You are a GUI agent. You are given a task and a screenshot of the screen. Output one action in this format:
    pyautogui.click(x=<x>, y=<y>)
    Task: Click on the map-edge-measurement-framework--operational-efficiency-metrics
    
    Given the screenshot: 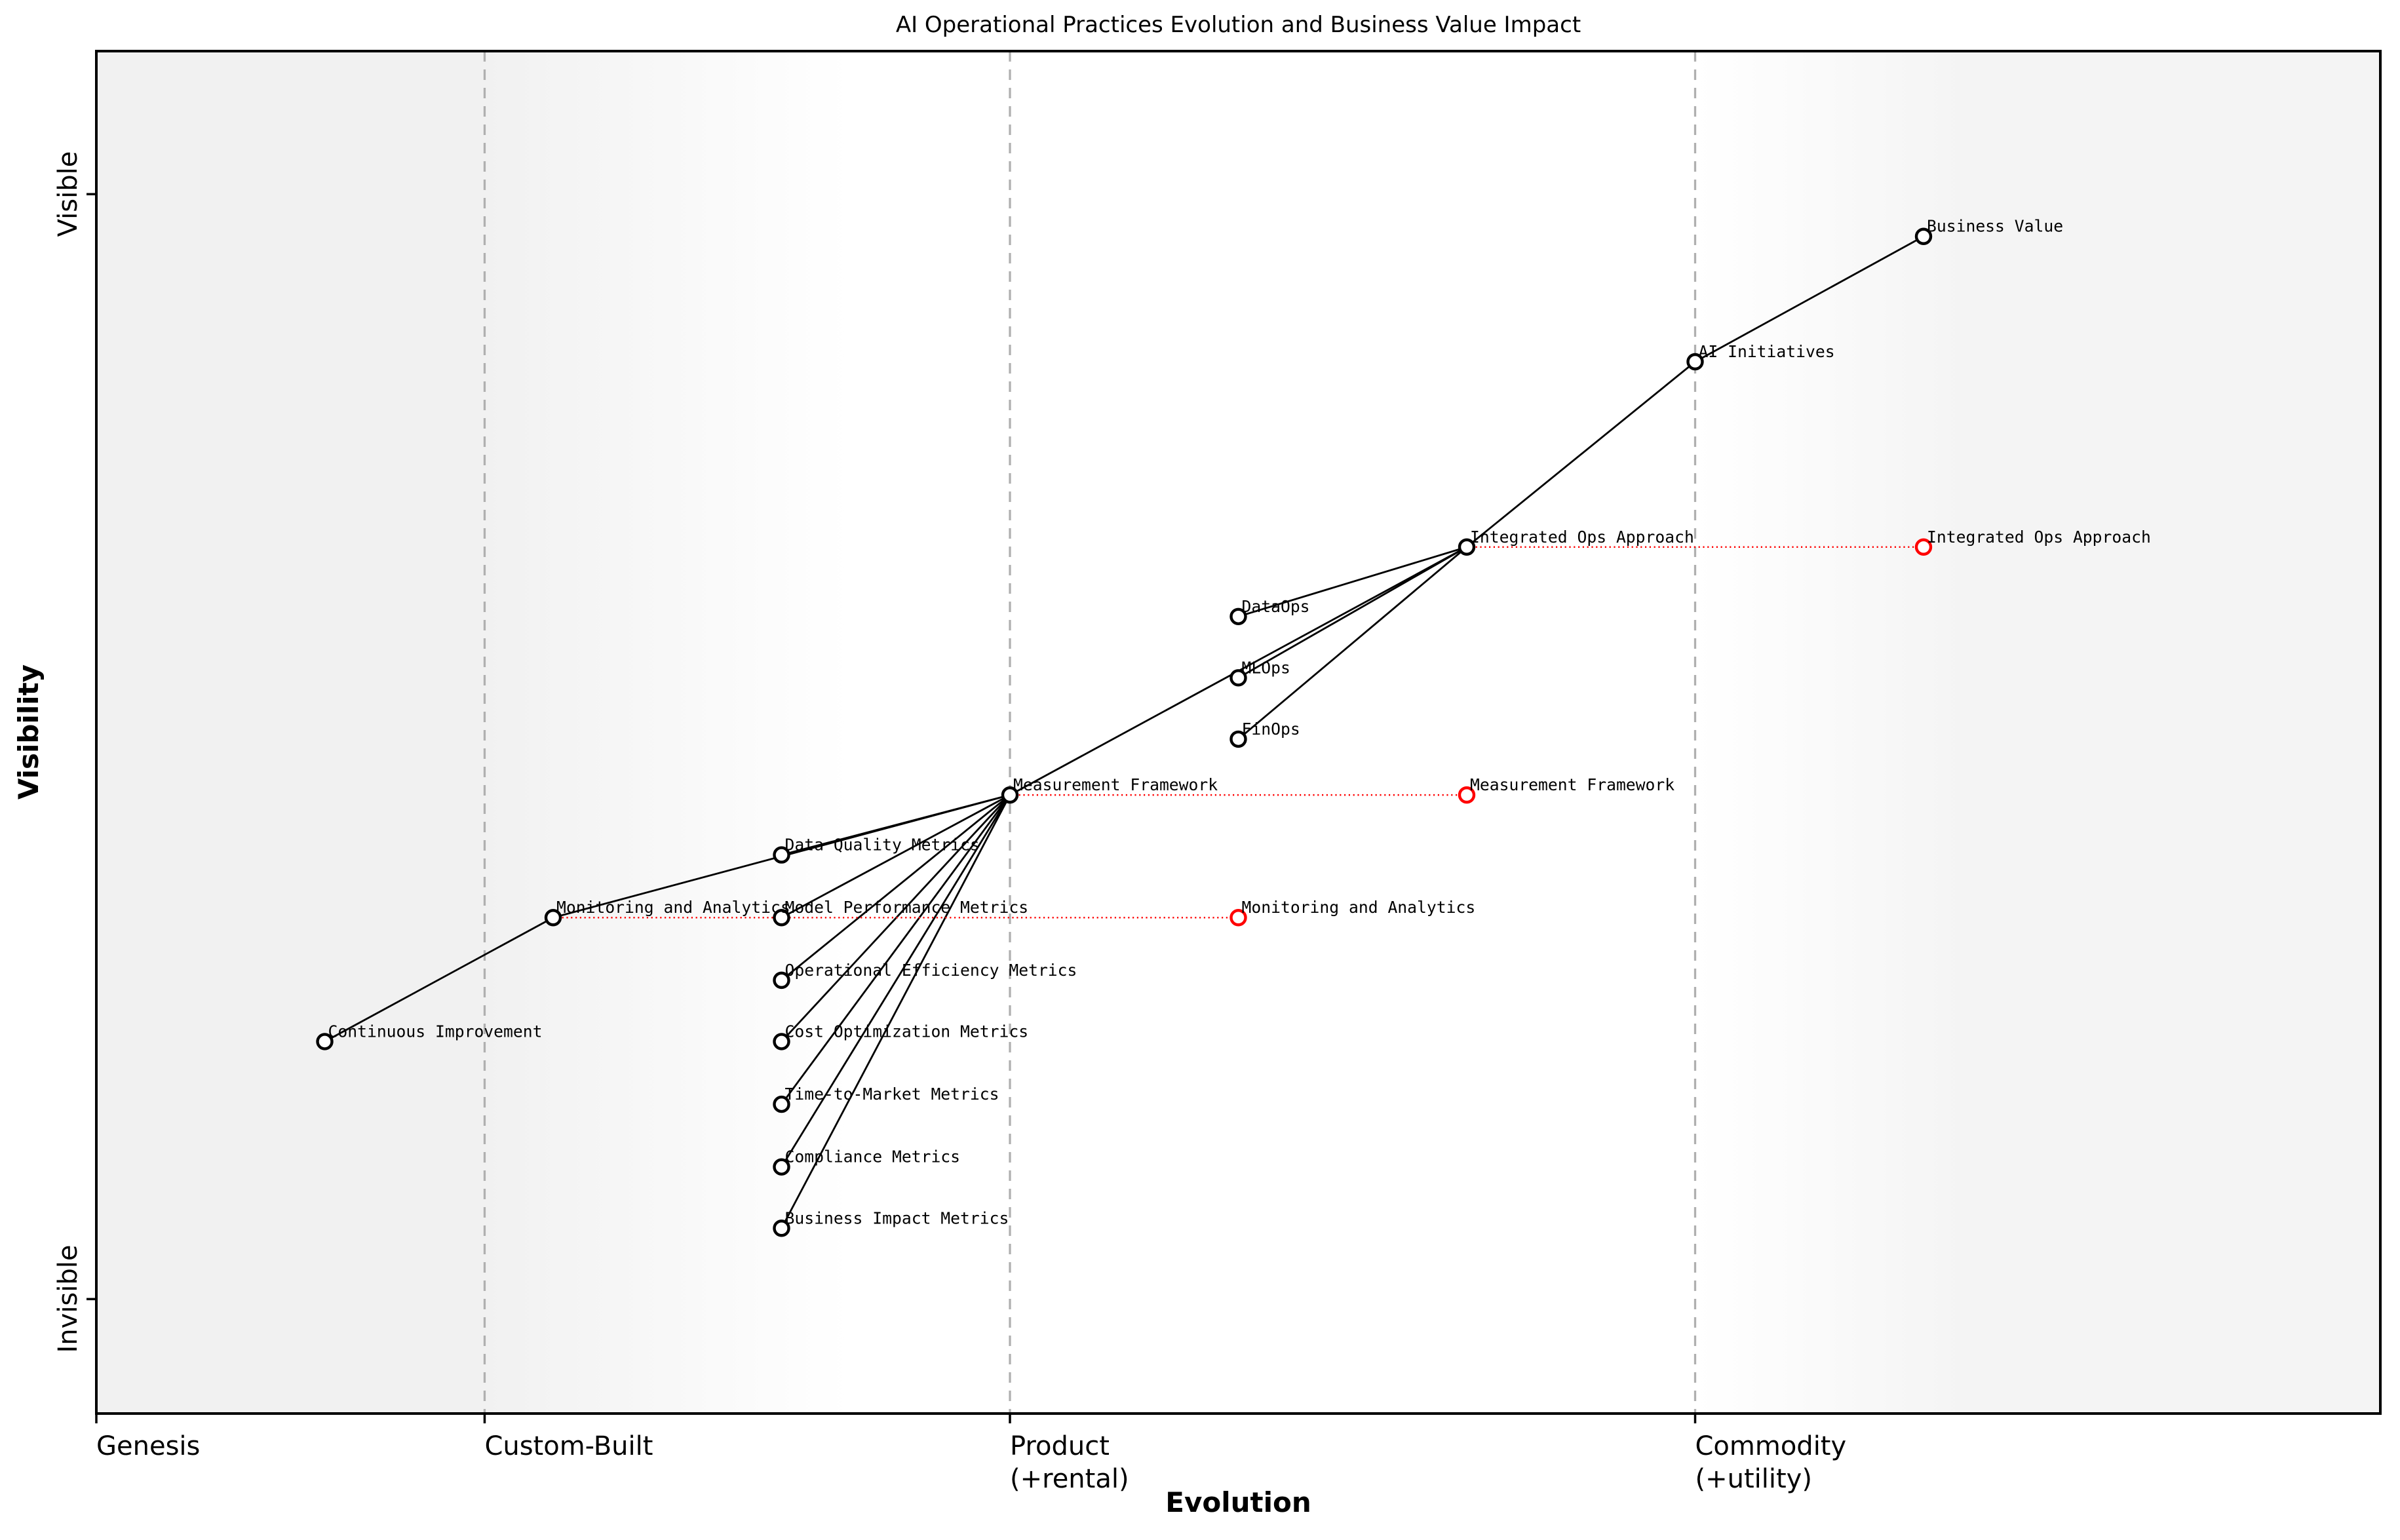 What is the action you would take?
    pyautogui.click(x=896, y=887)
    